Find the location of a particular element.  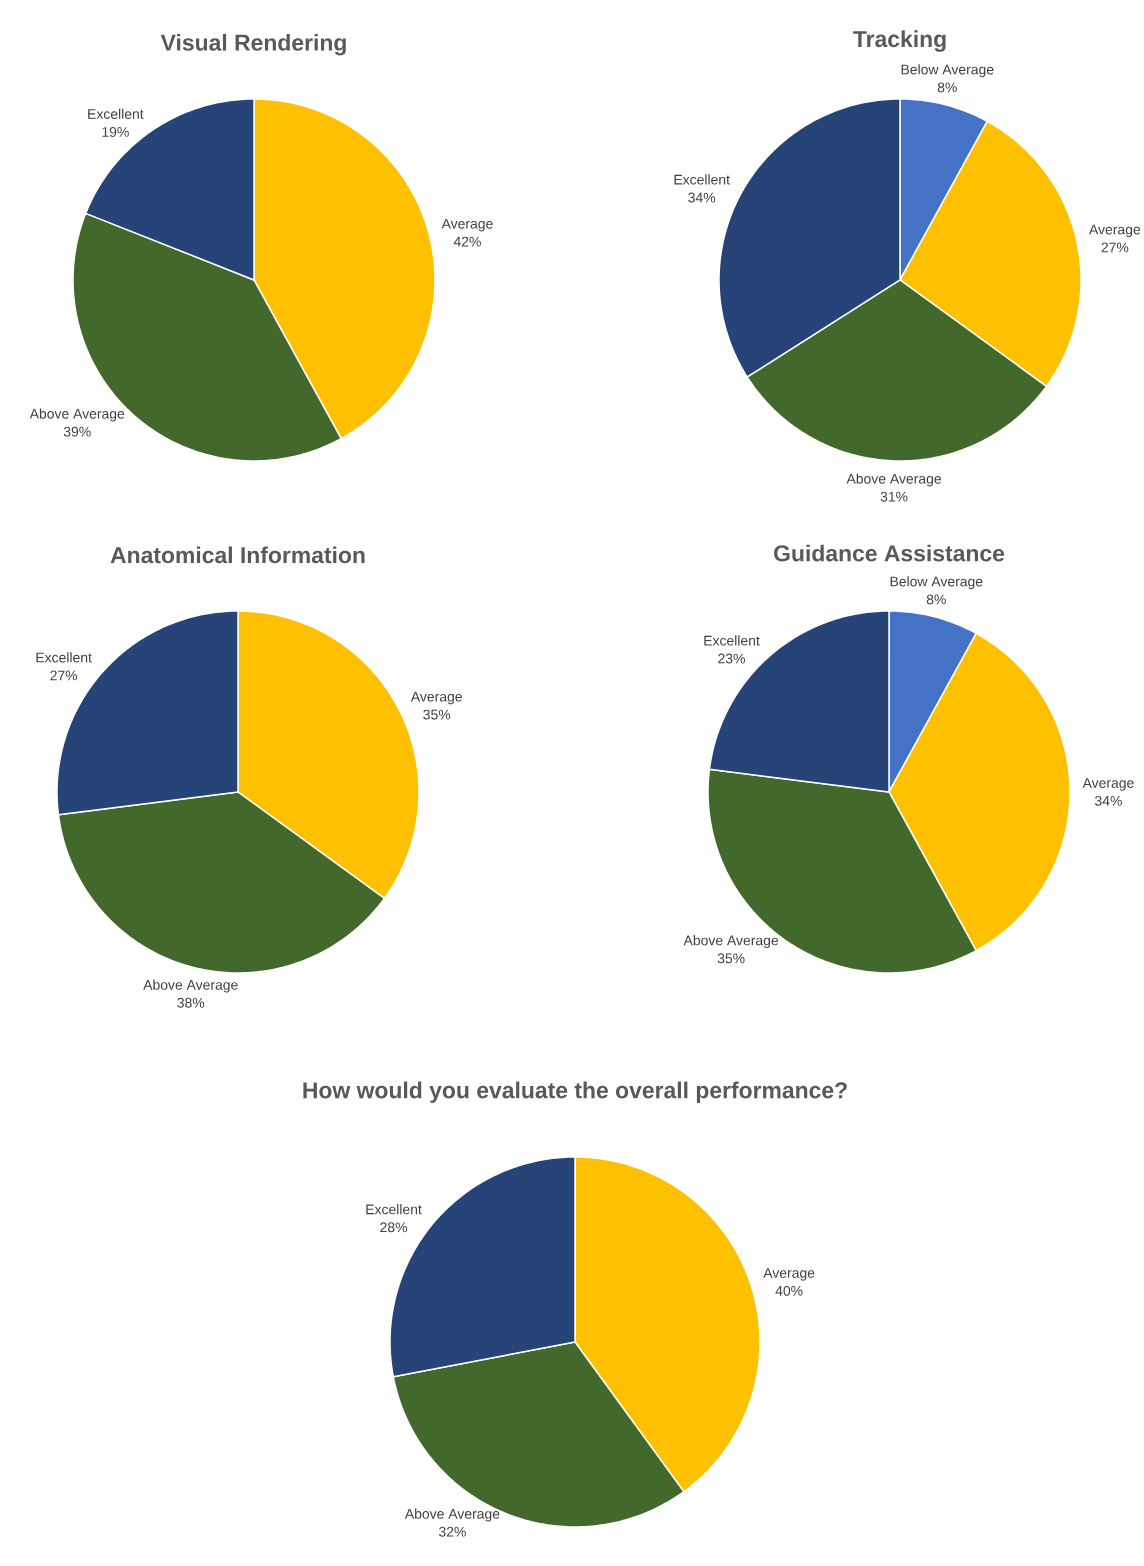

data-label: 19% is located at coordinates (115, 131).